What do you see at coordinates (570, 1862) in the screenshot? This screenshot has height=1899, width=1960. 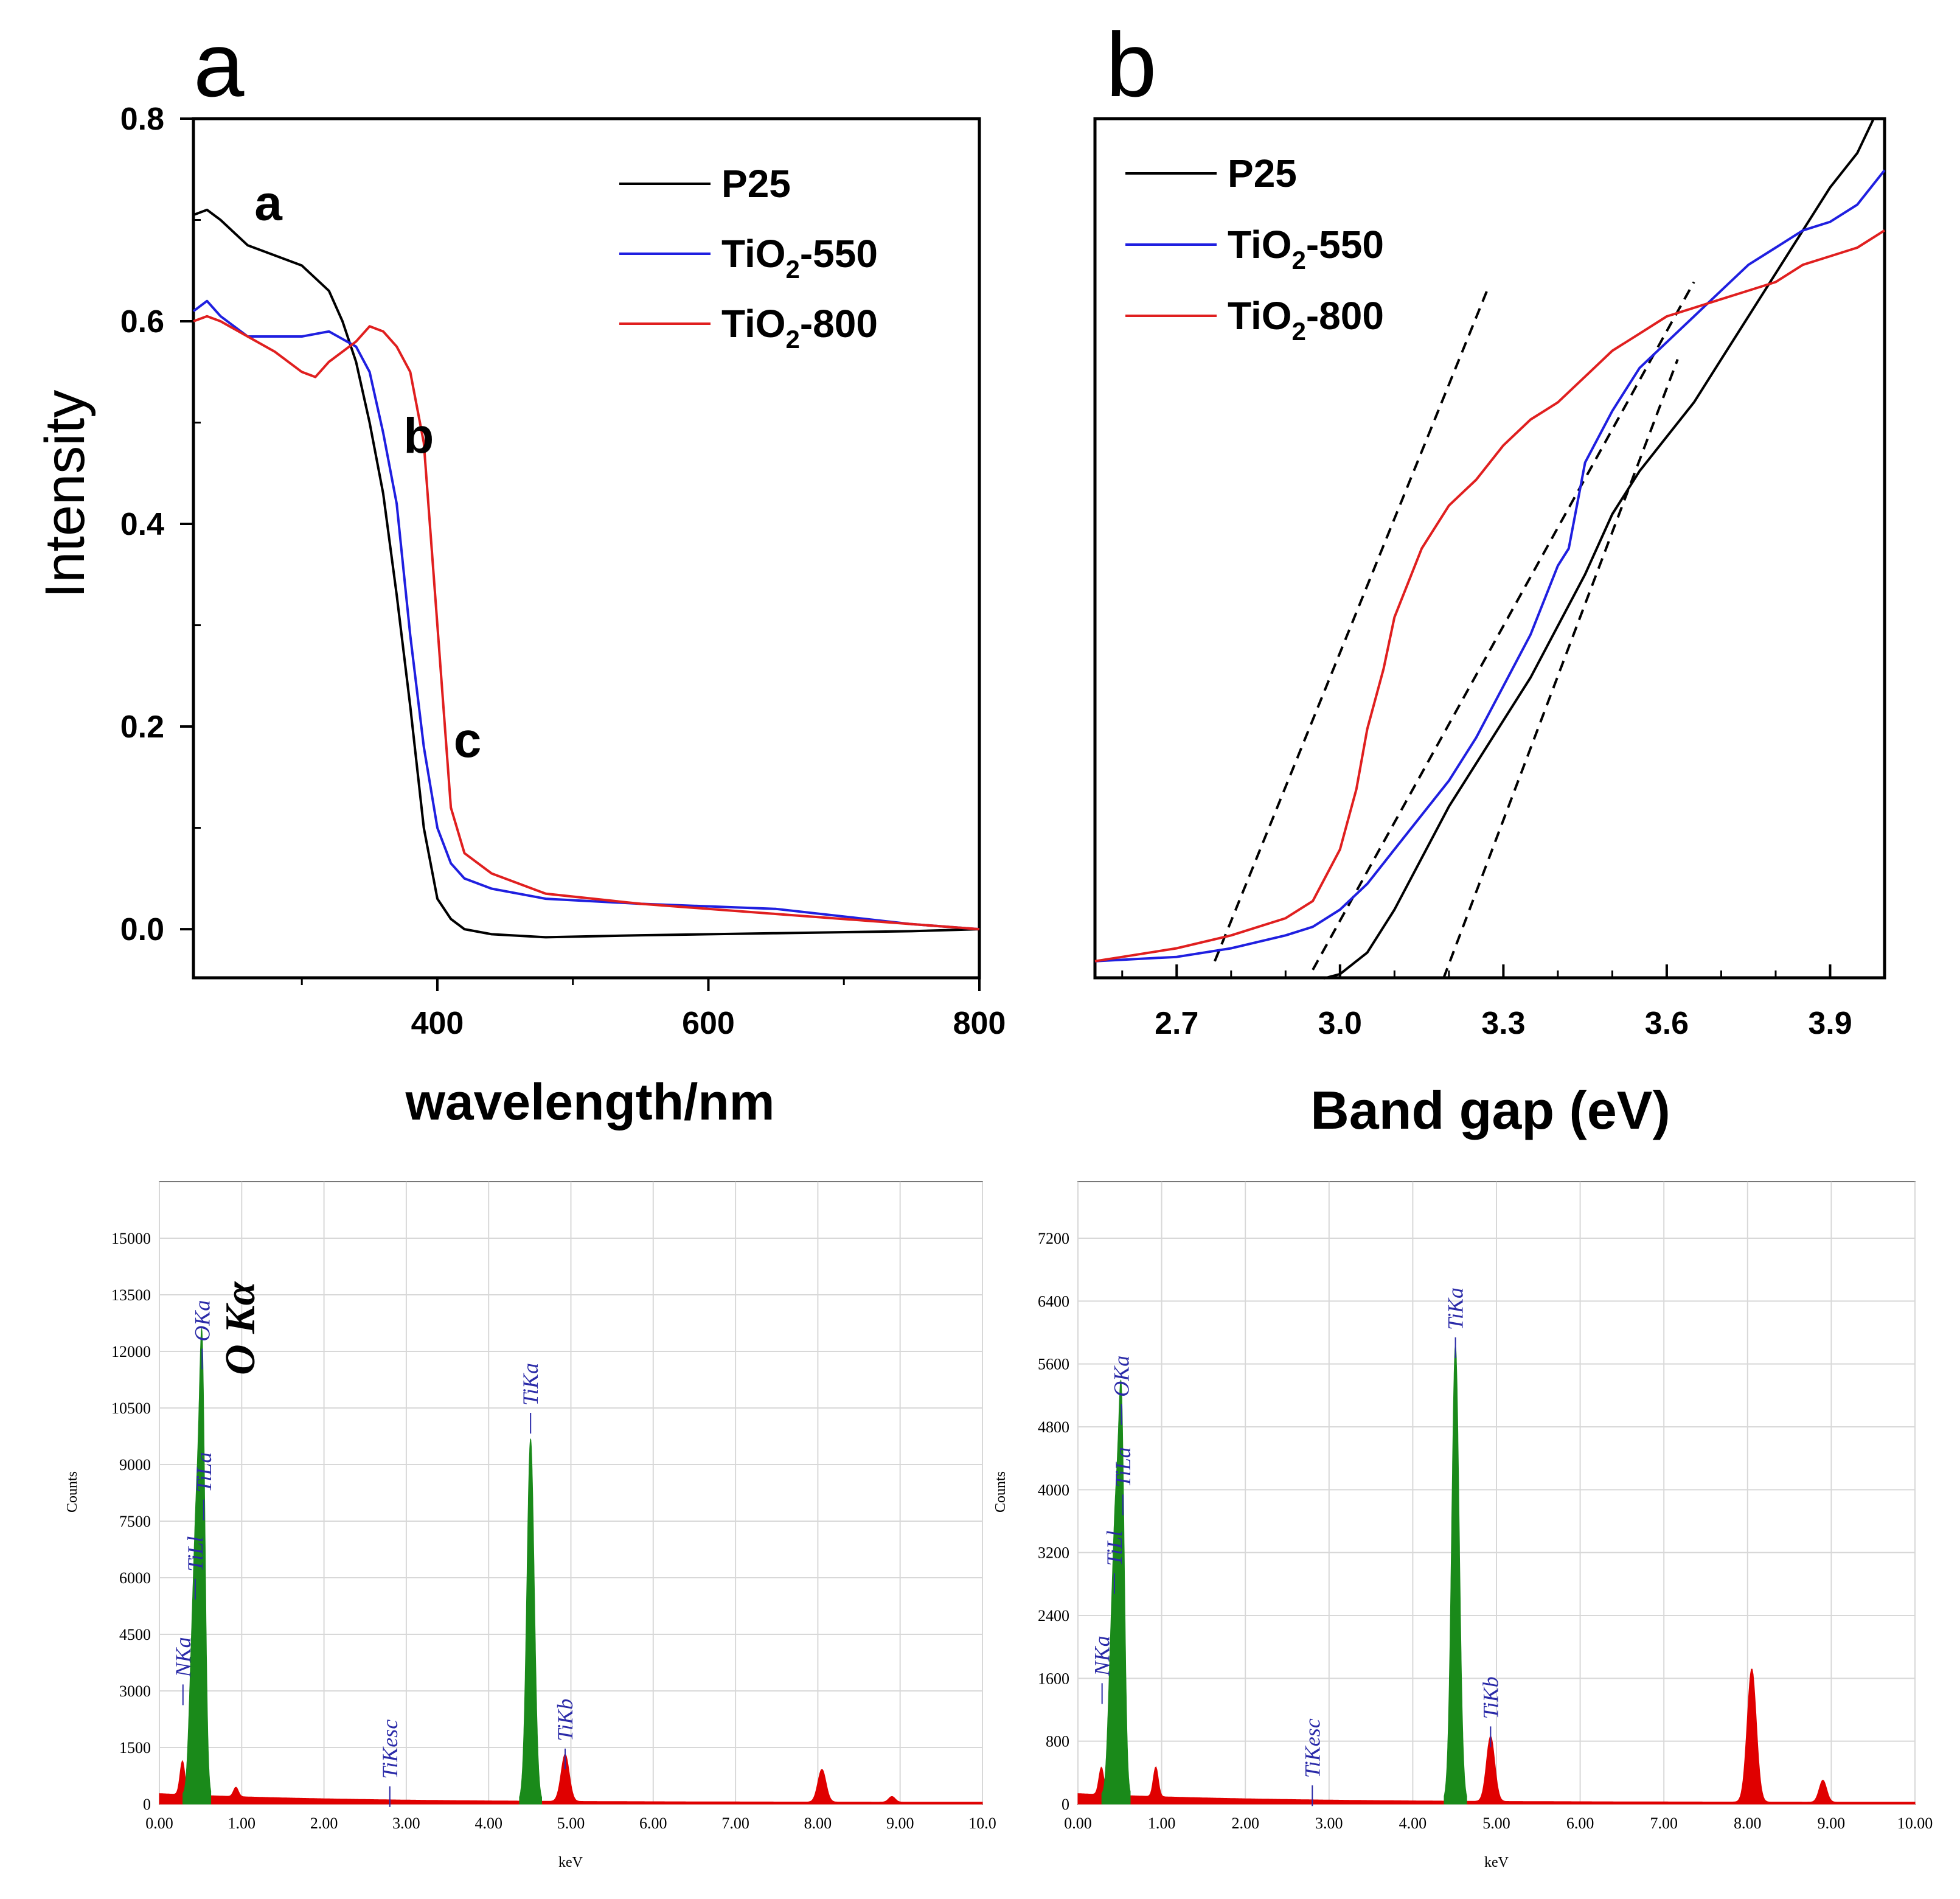 I see `panel-c-xlabel: keV` at bounding box center [570, 1862].